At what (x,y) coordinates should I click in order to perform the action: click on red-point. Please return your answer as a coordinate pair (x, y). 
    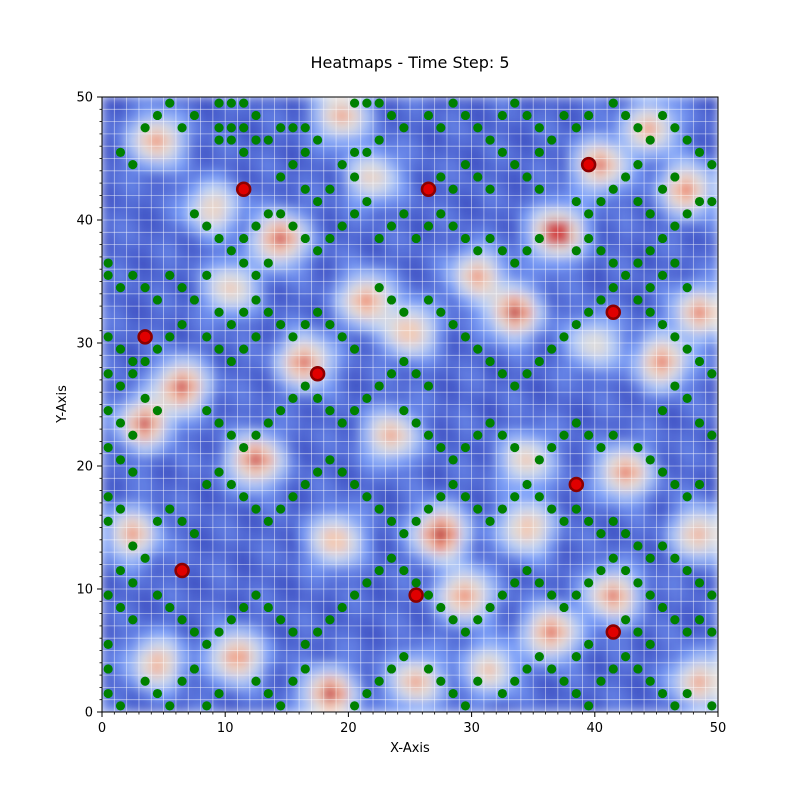
    Looking at the image, I should click on (145, 337).